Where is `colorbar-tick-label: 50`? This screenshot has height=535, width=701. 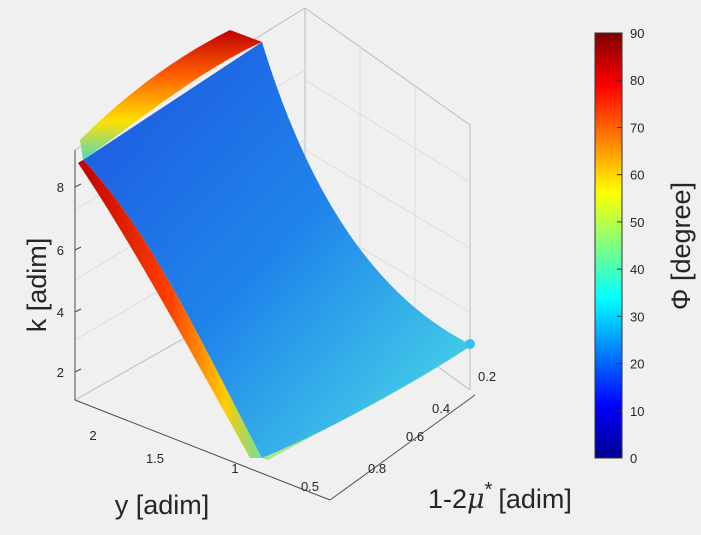
colorbar-tick-label: 50 is located at coordinates (637, 222).